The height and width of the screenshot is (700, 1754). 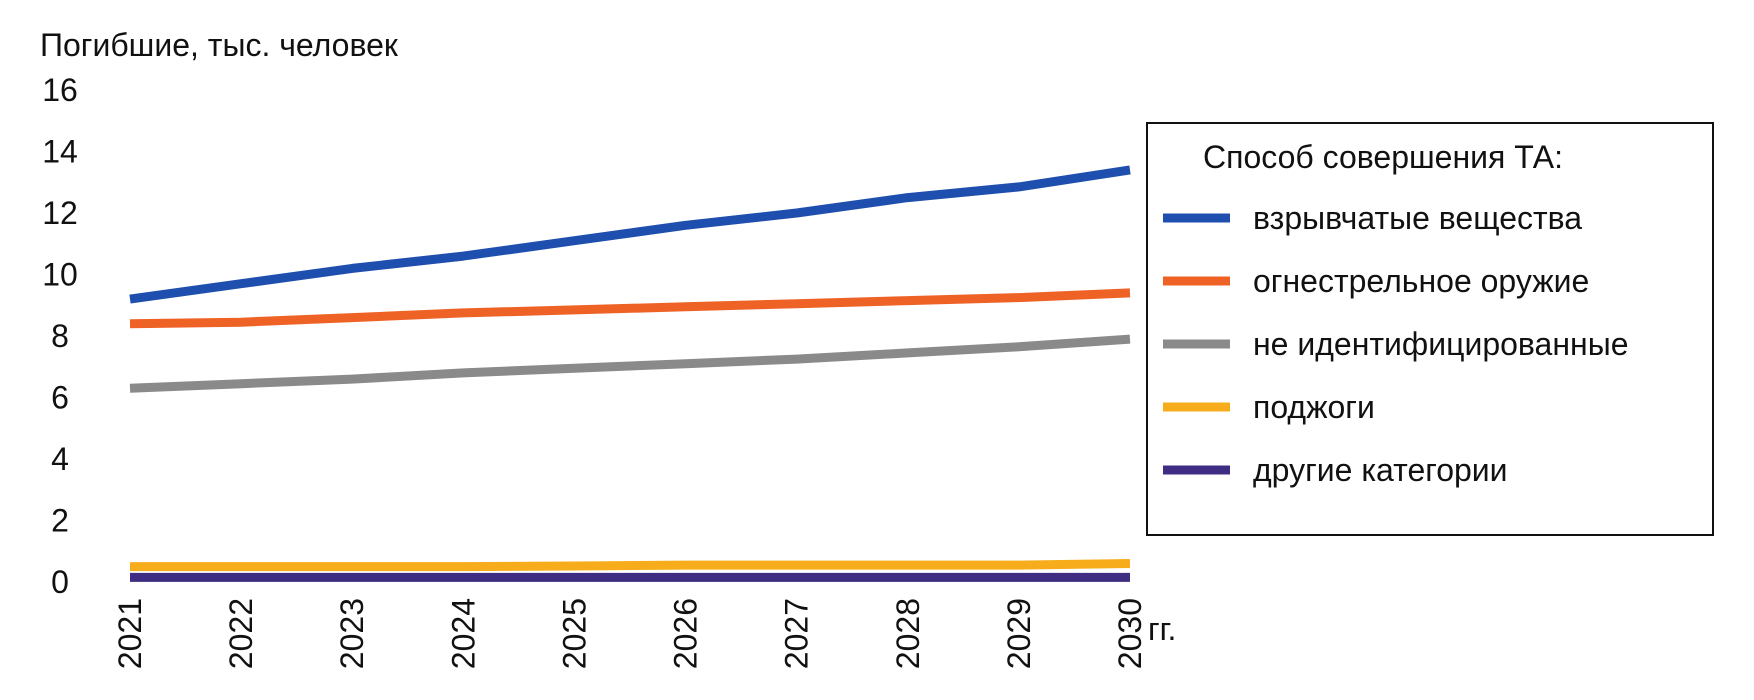 I want to click on x-tick-label: 2023, so click(x=352, y=633).